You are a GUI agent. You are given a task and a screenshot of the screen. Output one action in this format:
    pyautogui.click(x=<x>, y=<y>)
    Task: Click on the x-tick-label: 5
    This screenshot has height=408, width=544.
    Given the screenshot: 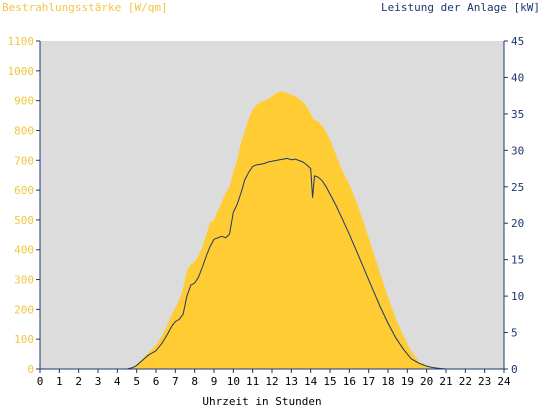 What is the action you would take?
    pyautogui.click(x=136, y=381)
    